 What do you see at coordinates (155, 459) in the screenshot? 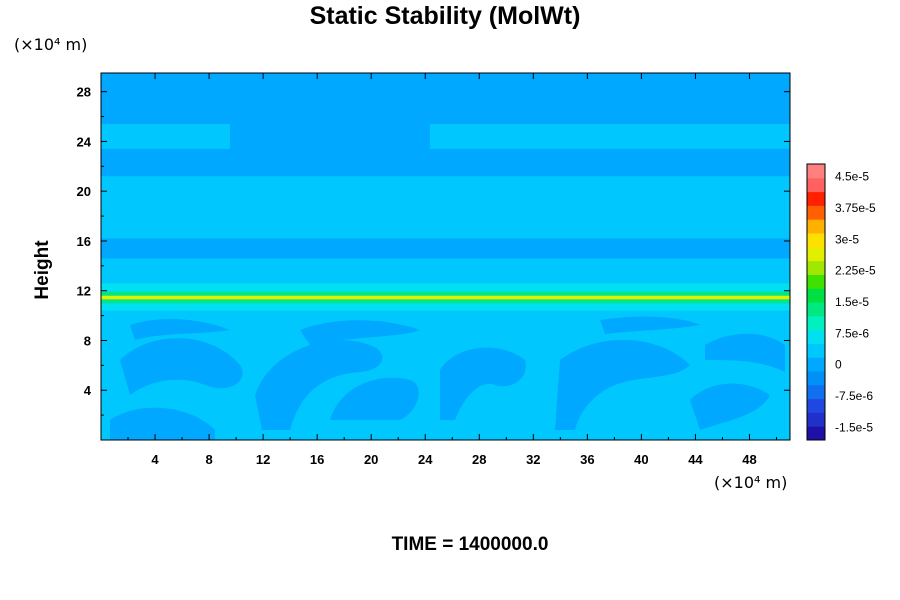
I see `x-tick-label: 4` at bounding box center [155, 459].